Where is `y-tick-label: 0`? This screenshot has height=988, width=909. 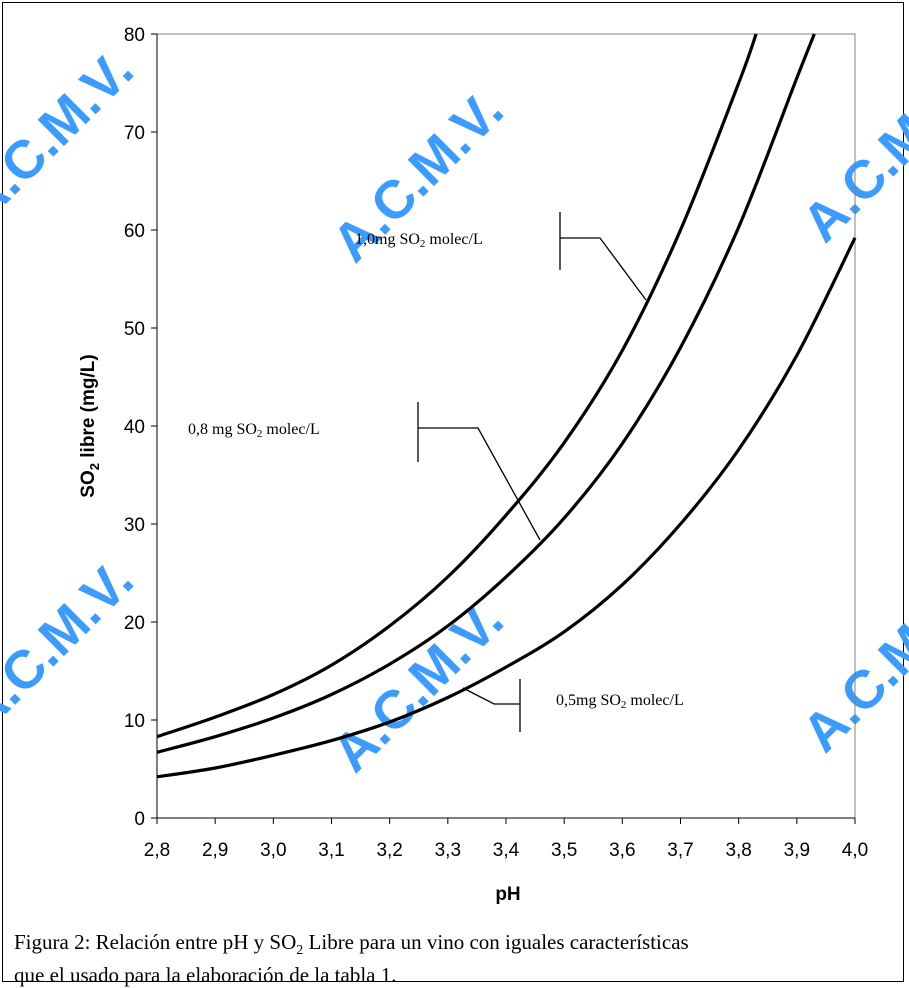 y-tick-label: 0 is located at coordinates (139, 819).